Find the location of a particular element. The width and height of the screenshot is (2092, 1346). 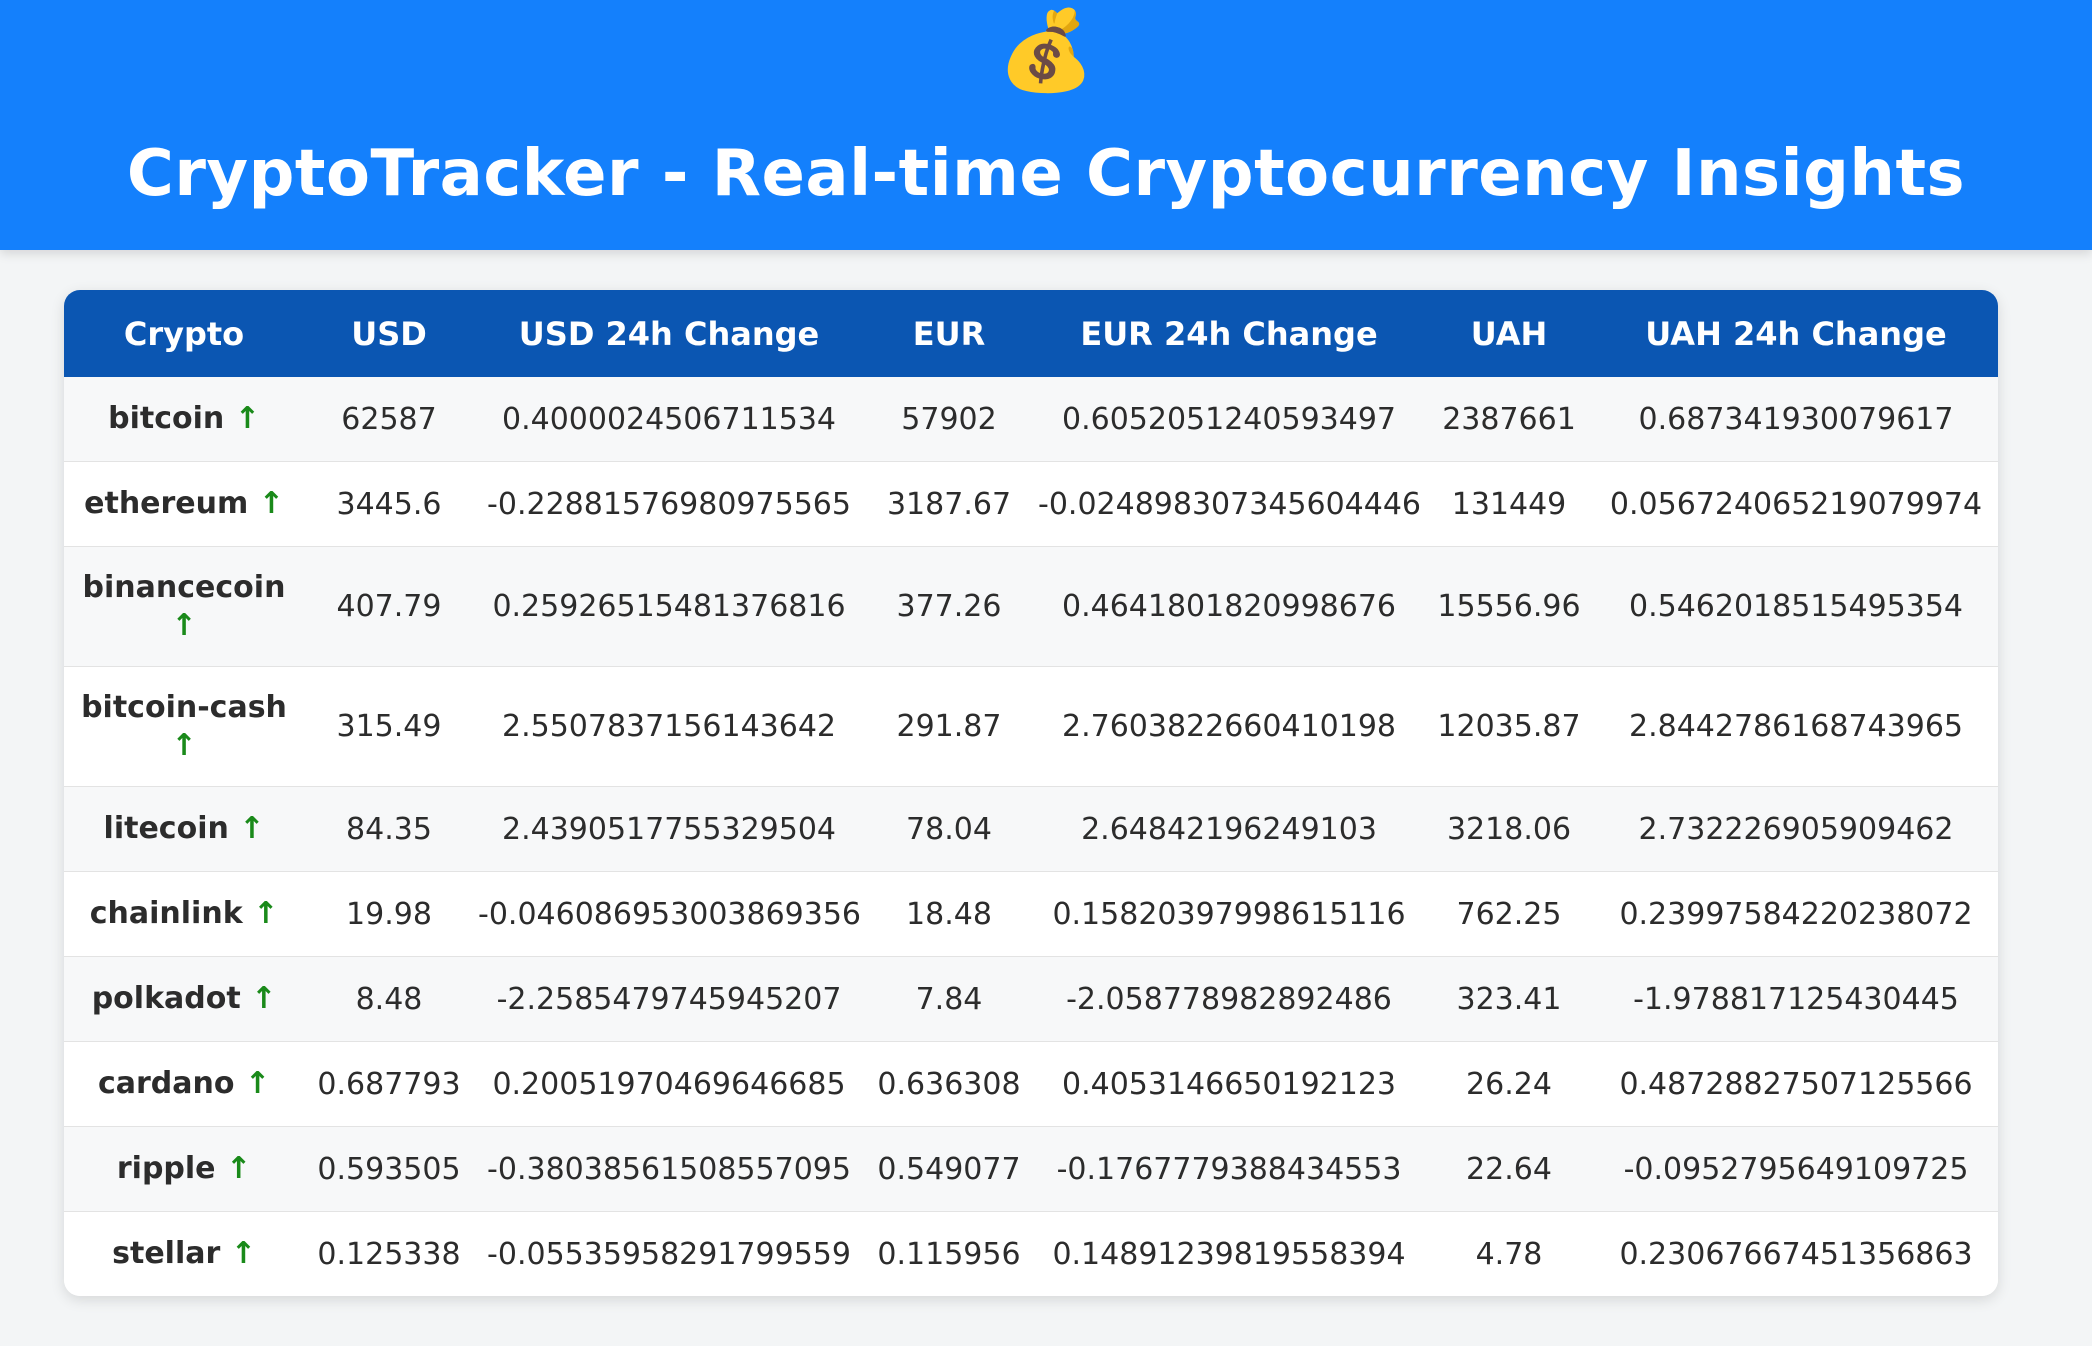

money-bag-icon: 💰 is located at coordinates (1046, 51).